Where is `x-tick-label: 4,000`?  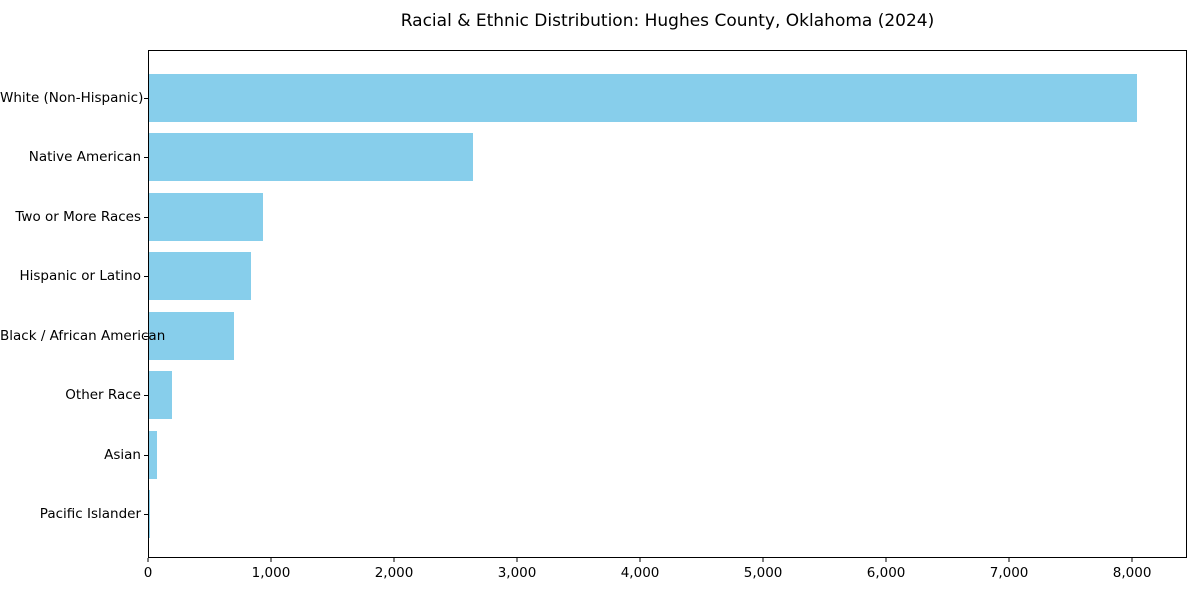 x-tick-label: 4,000 is located at coordinates (640, 573).